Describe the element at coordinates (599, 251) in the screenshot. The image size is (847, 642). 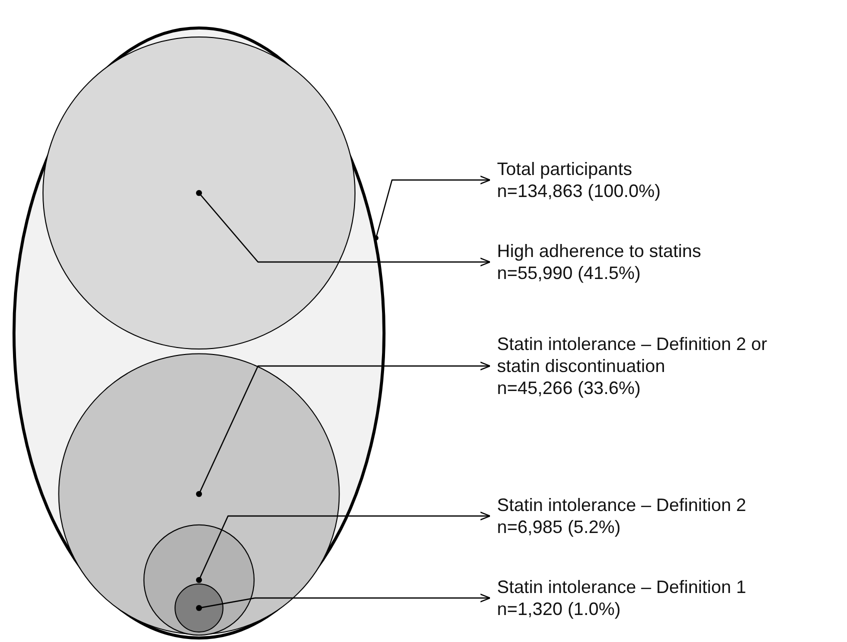
I see `category-label: High adherence to statins` at that location.